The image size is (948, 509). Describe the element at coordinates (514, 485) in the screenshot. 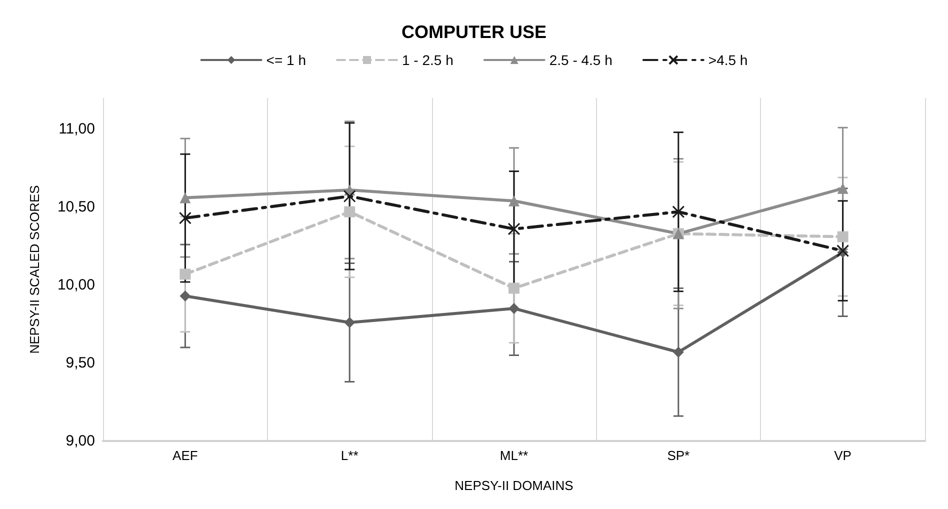

I see `x-axis-title: NEPSY-II DOMAINS` at that location.